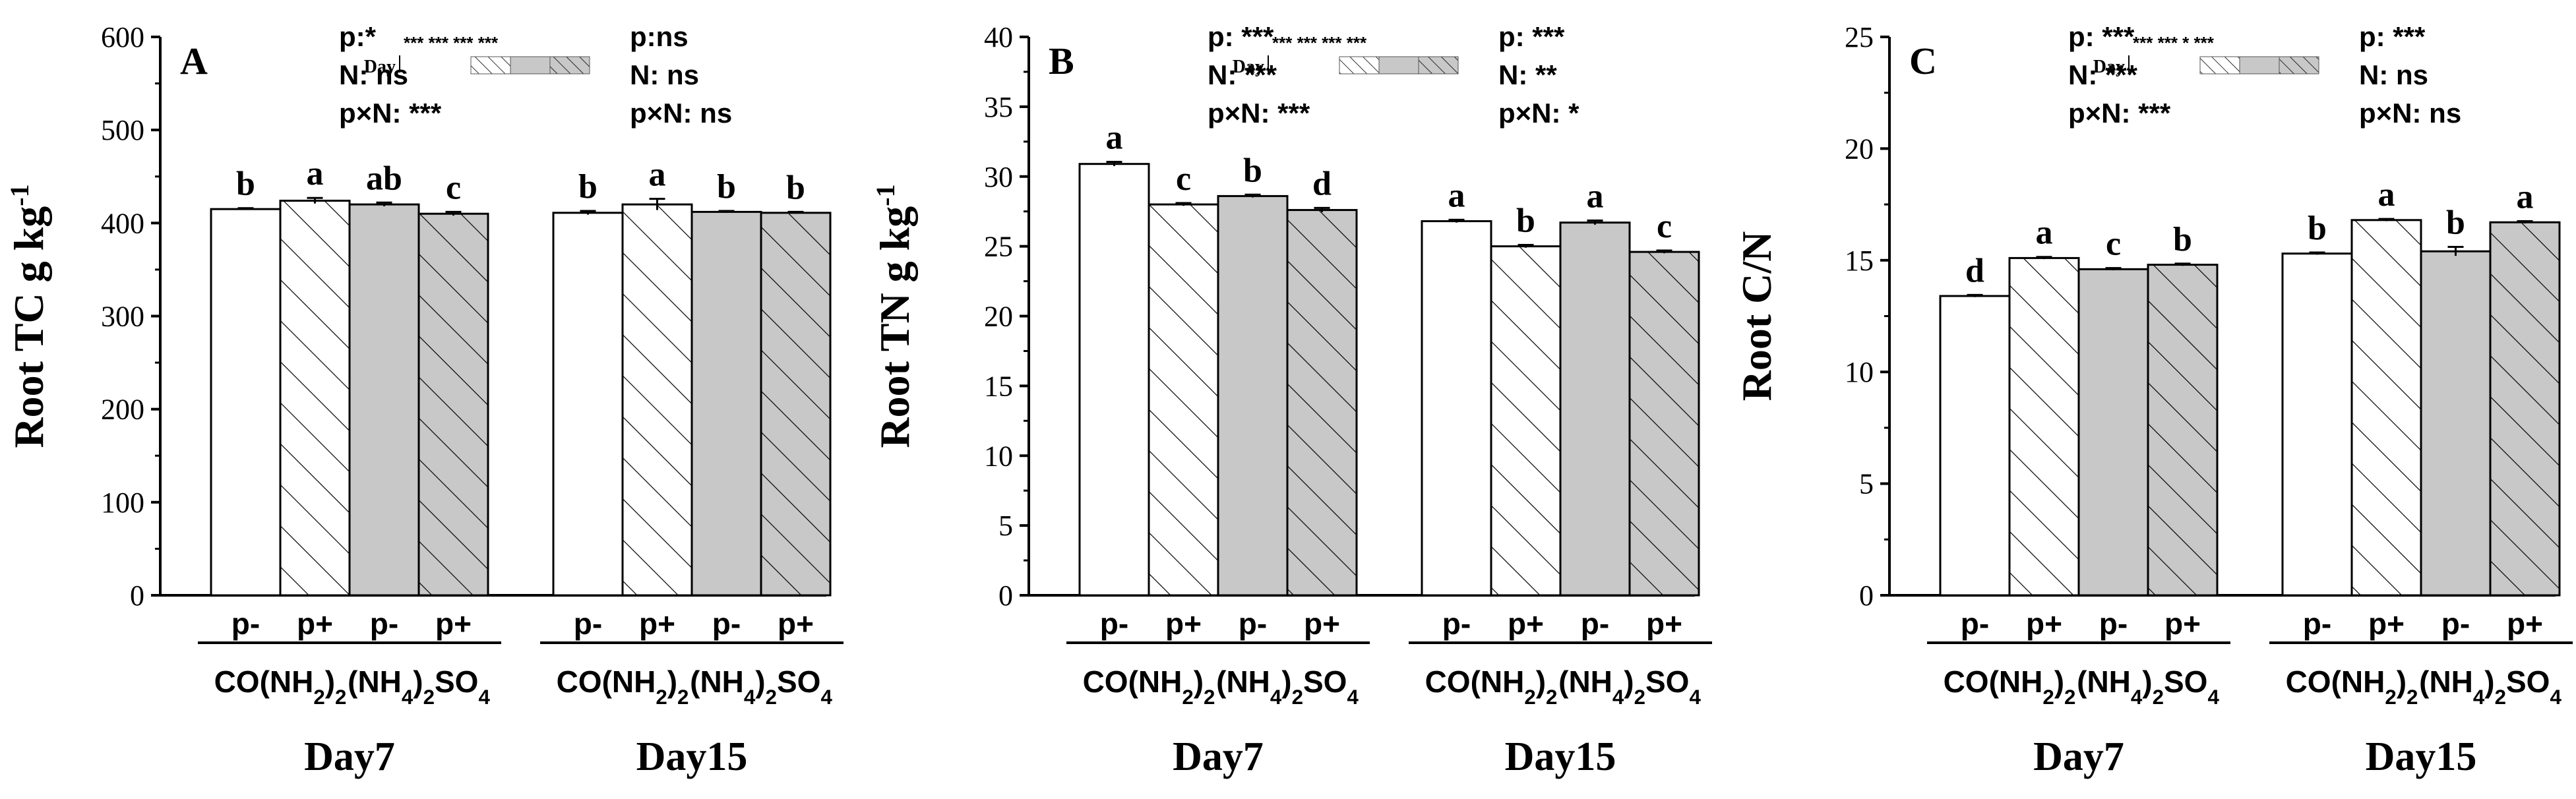 The height and width of the screenshot is (799, 2576). Describe the element at coordinates (384, 178) in the screenshot. I see `significance-letter: ab` at that location.